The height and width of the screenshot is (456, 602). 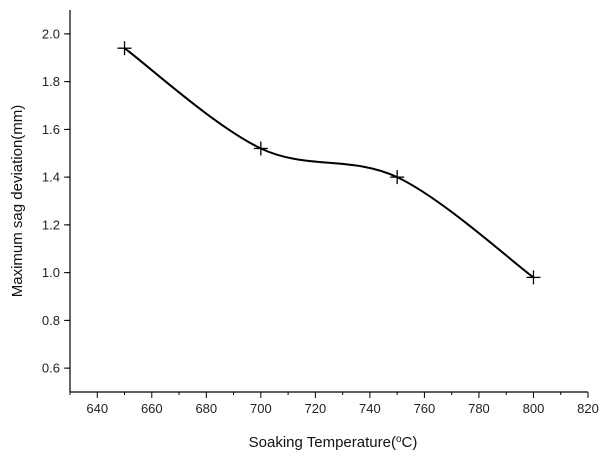 What do you see at coordinates (56, 201) in the screenshot?
I see `y-ticks: 0.6 0.8 1.0 1.2 1.4 1.6 1.8 2.0` at bounding box center [56, 201].